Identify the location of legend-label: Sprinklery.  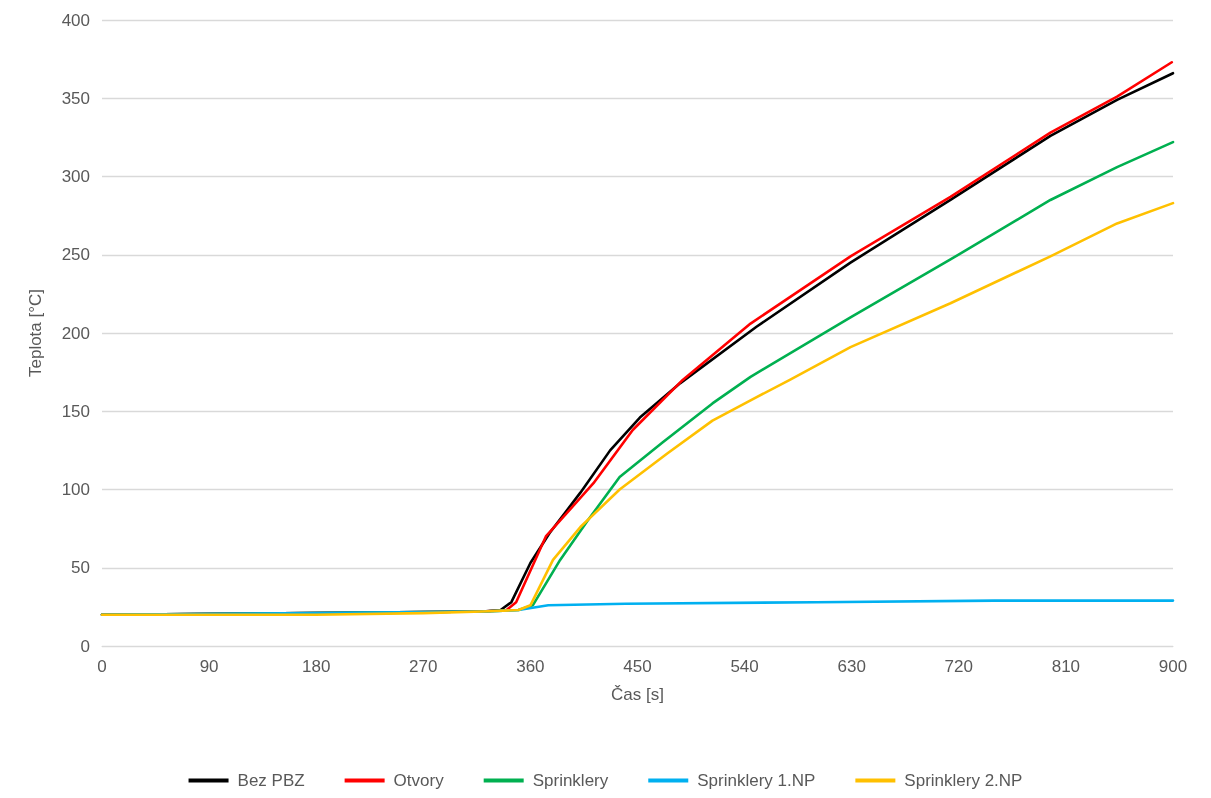
(570, 780).